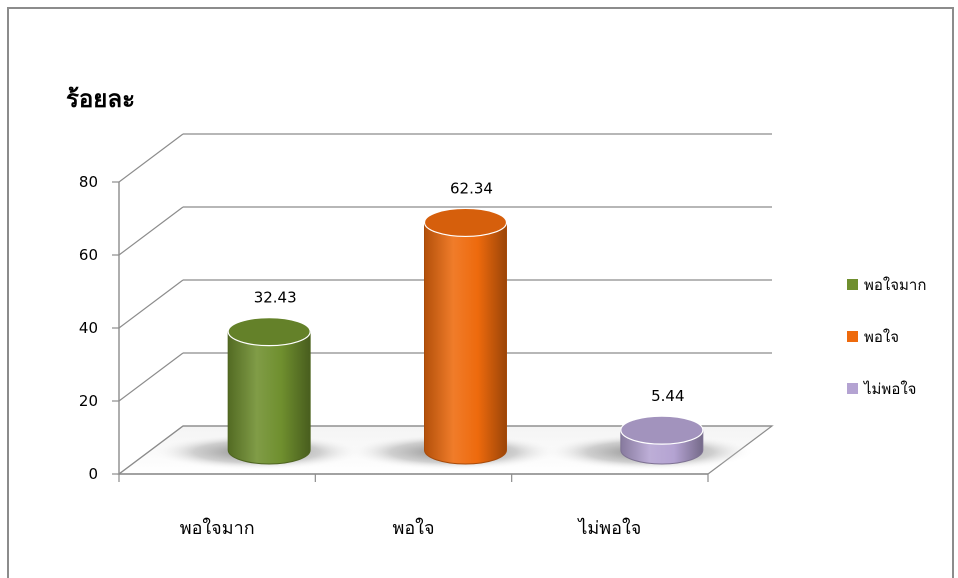  What do you see at coordinates (895, 285) in the screenshot?
I see `legend-label: พอใจมาก` at bounding box center [895, 285].